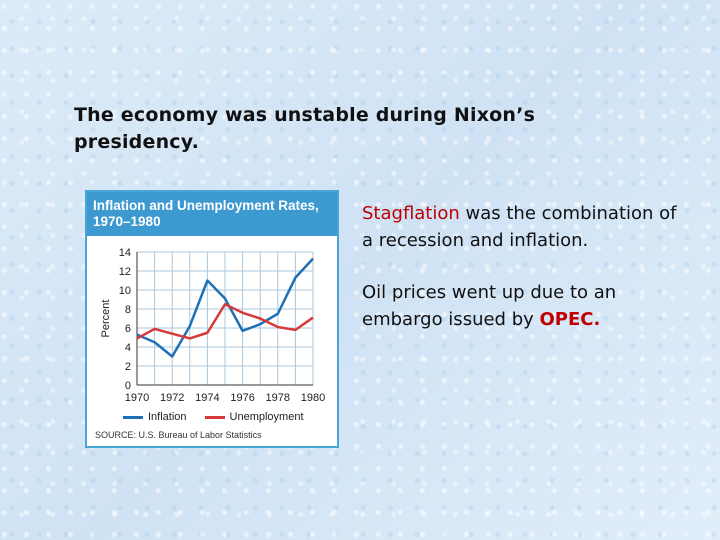  Describe the element at coordinates (411, 213) in the screenshot. I see `term-stagflation: Stagflation` at that location.